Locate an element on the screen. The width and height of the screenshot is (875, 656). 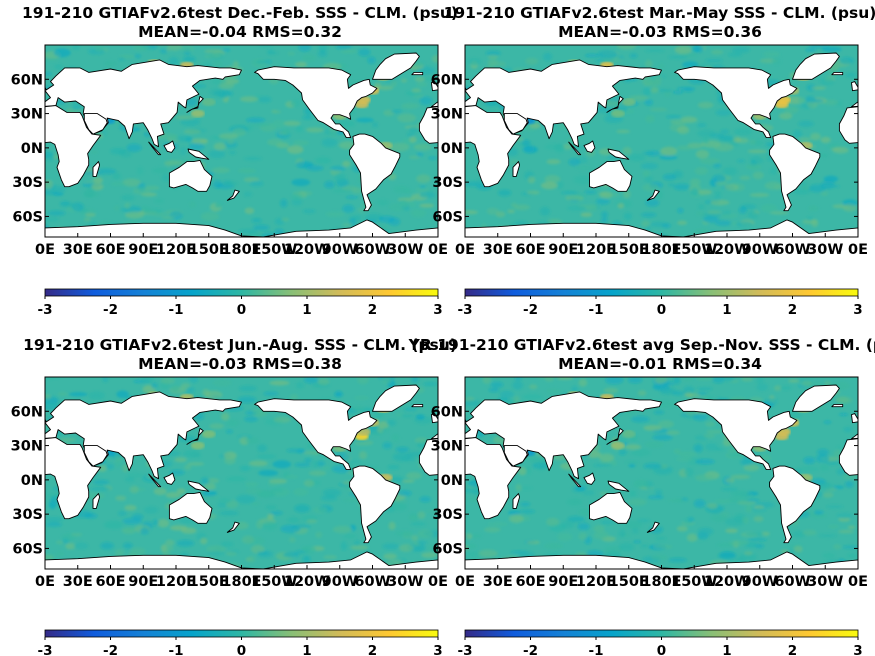
colorbar-tick-label: 3 is located at coordinates (857, 649).